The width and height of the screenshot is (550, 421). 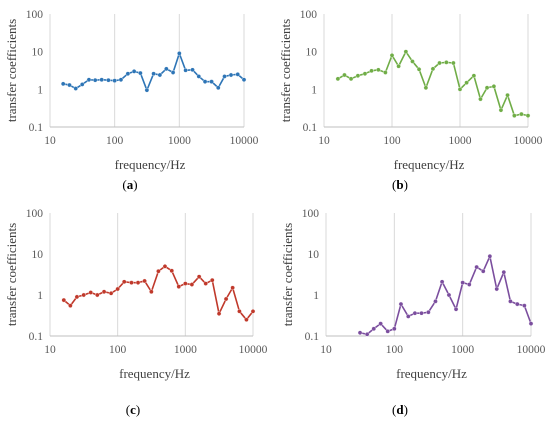 I want to click on panel-label-letter: b, so click(x=399, y=184).